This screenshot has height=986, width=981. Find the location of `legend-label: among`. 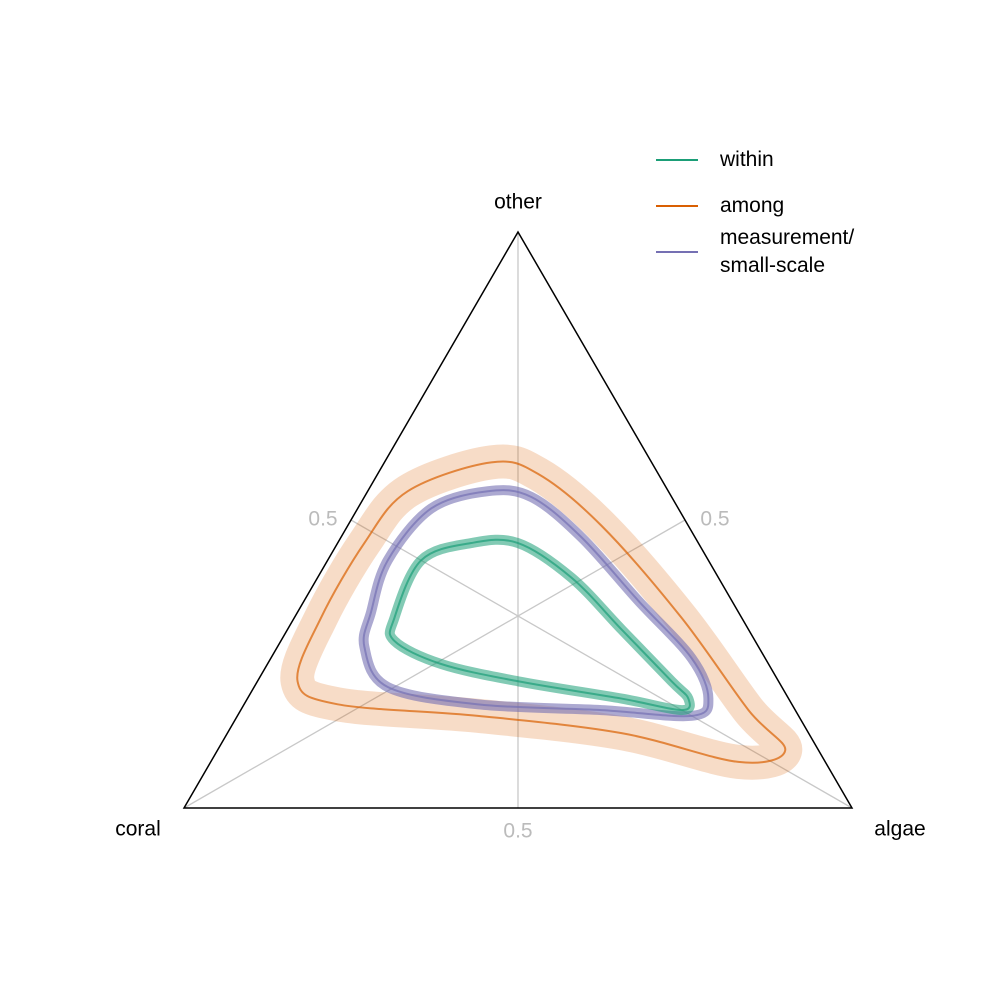

legend-label: among is located at coordinates (752, 205).